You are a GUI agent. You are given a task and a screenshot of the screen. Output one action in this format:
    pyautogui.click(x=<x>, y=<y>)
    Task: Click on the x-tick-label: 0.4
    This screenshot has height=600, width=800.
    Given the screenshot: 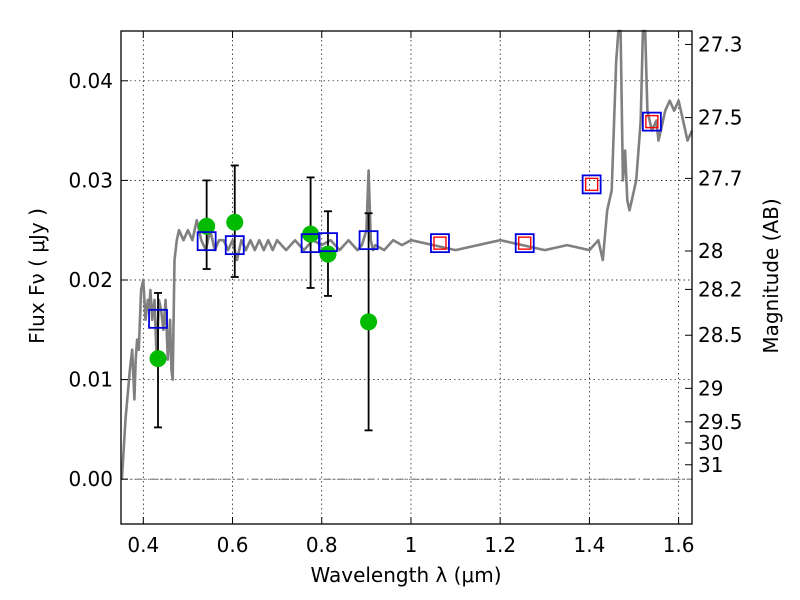 What is the action you would take?
    pyautogui.click(x=143, y=545)
    